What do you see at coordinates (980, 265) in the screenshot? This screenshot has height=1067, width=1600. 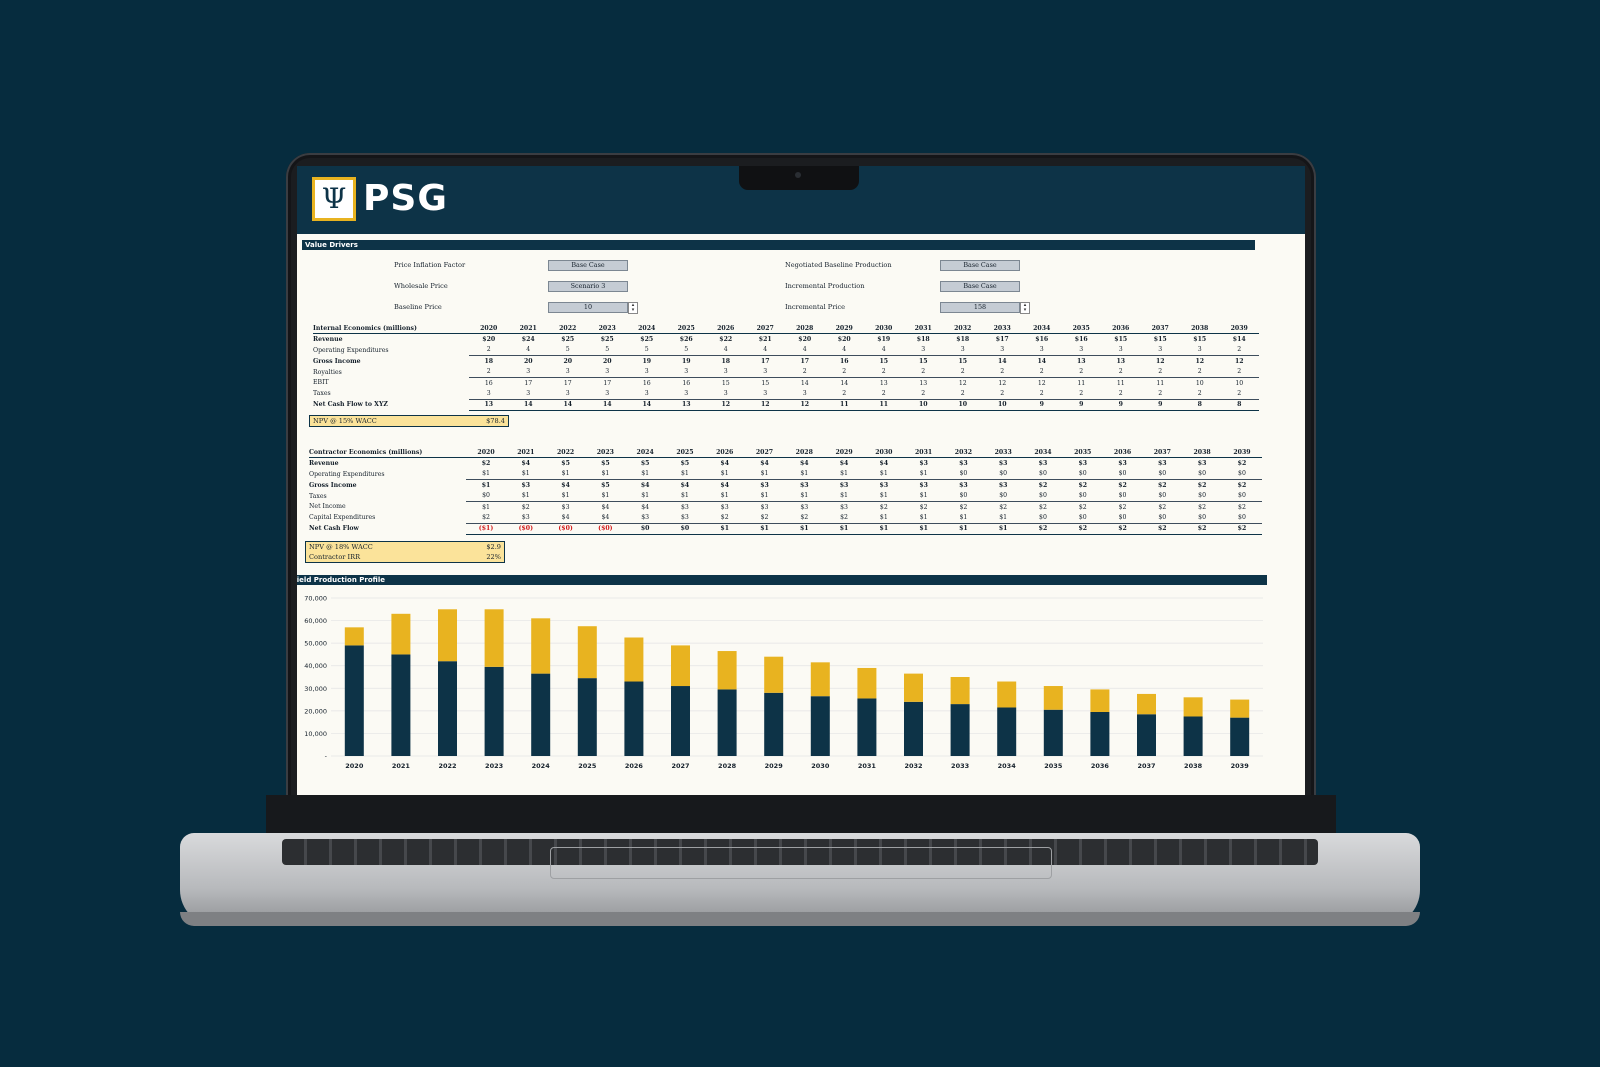 I see `baseline-production-dropdown: Base Case` at bounding box center [980, 265].